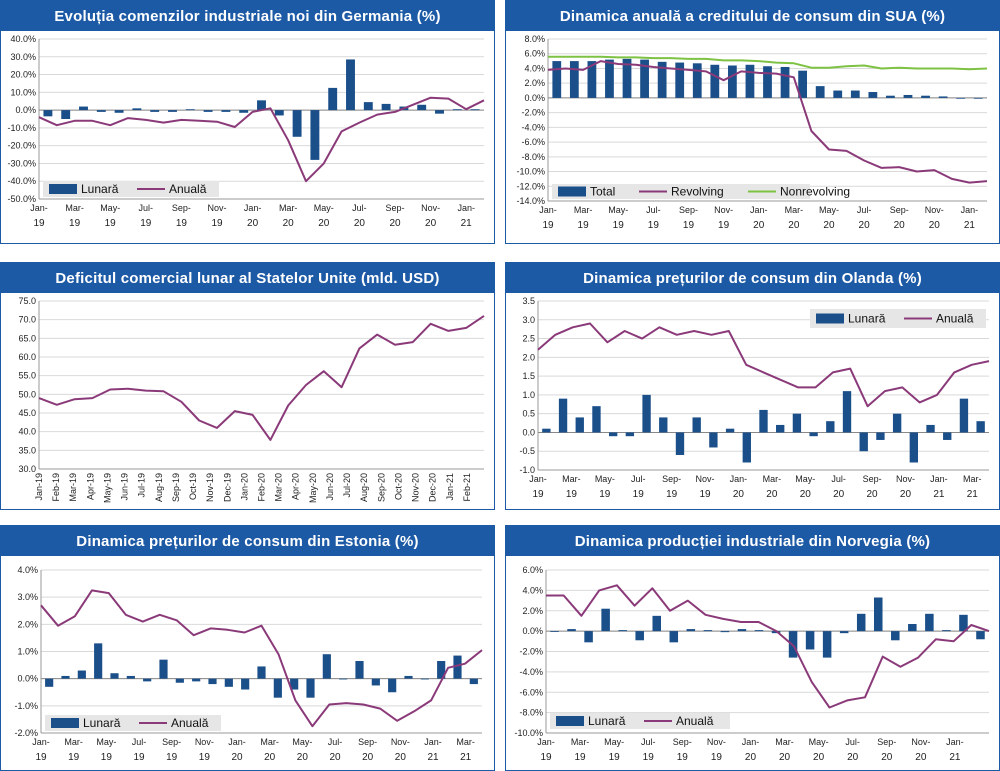  What do you see at coordinates (56, 487) in the screenshot?
I see `x-tick-label: Feb-19` at bounding box center [56, 487].